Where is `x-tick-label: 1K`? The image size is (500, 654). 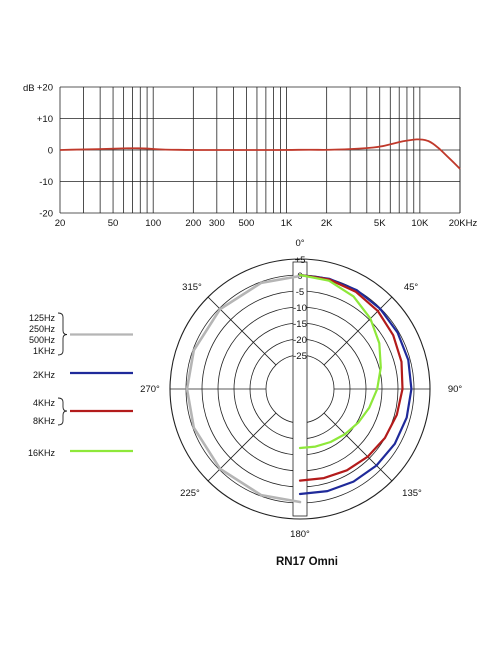 x-tick-label: 1K is located at coordinates (287, 223).